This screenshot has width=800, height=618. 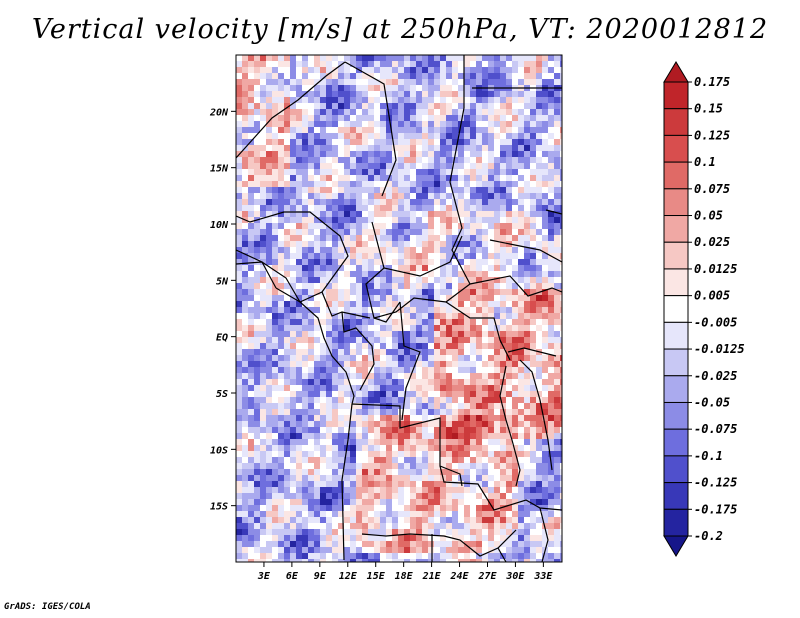 I want to click on lat-tick-label: 10S, so click(x=219, y=450).